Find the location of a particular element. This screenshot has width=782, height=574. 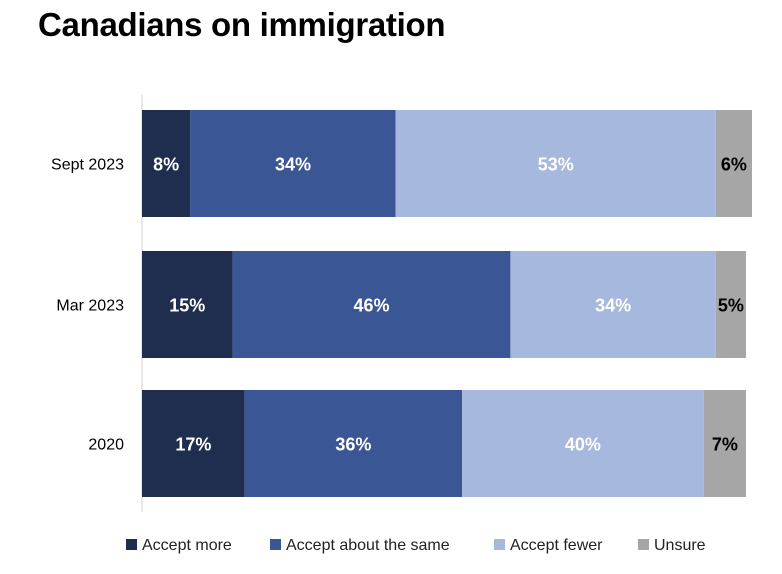

chart-title: Canadians on immigration is located at coordinates (242, 24).